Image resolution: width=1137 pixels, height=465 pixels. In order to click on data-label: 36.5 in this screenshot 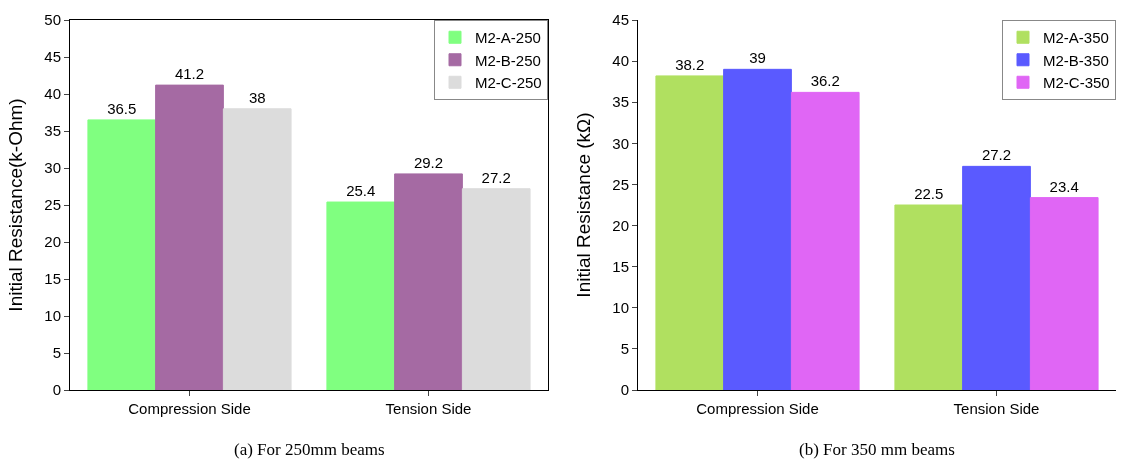, I will do `click(122, 108)`.